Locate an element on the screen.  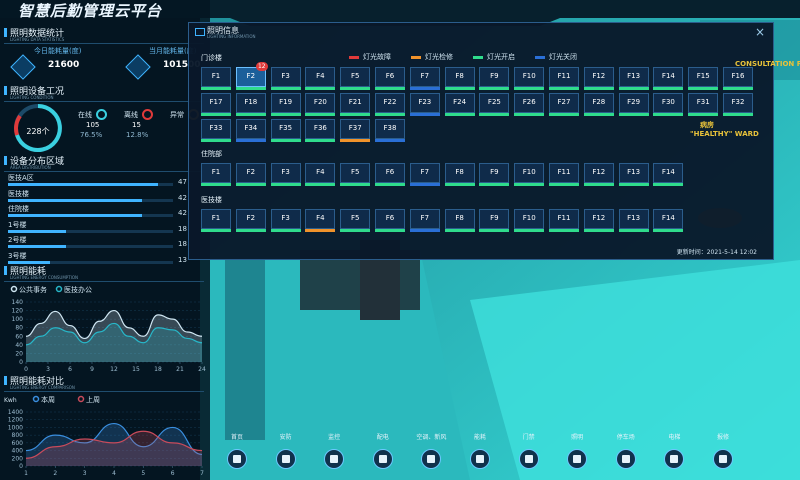
nav-label: 报修 is located at coordinates (722, 437).